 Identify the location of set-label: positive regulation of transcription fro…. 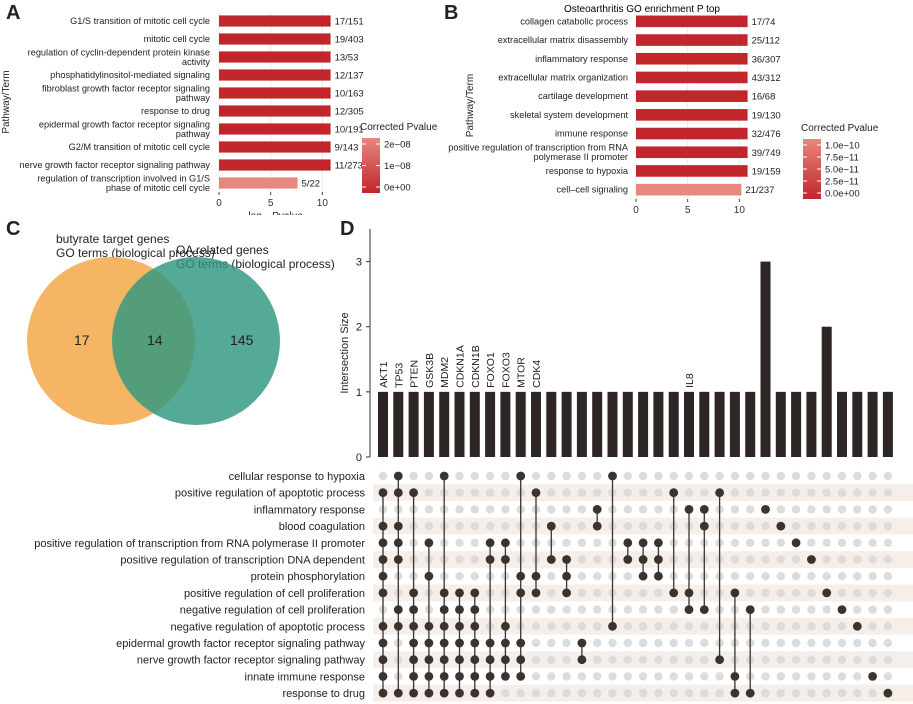
(199, 544).